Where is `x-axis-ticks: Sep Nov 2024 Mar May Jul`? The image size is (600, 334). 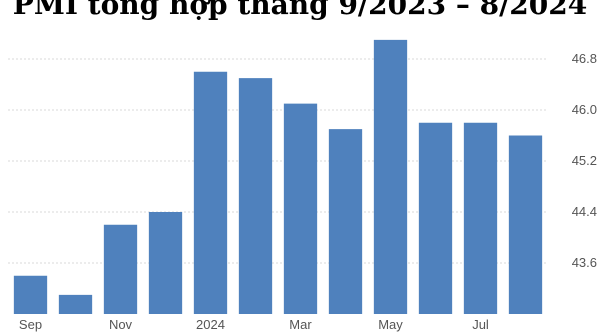 x-axis-ticks: Sep Nov 2024 Mar May Jul is located at coordinates (254, 324).